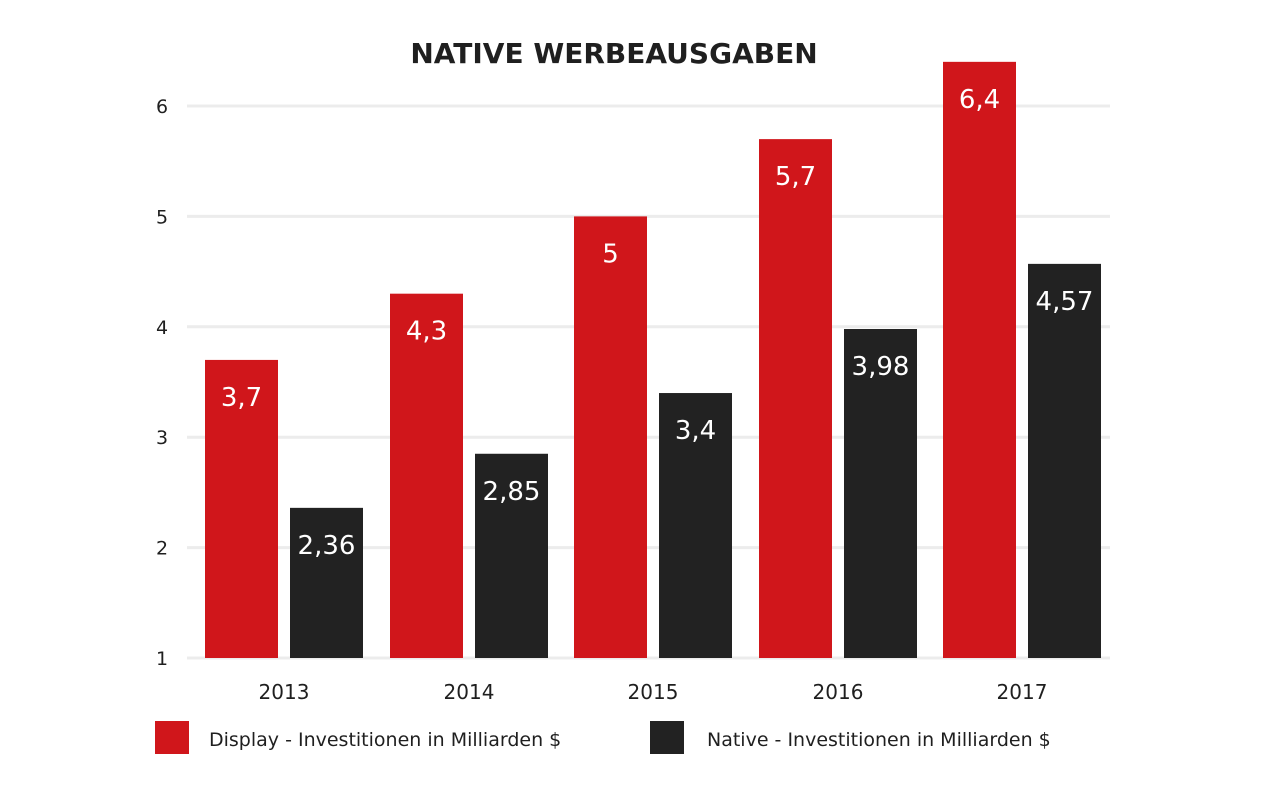  I want to click on bar-value-label: 3,4, so click(695, 431).